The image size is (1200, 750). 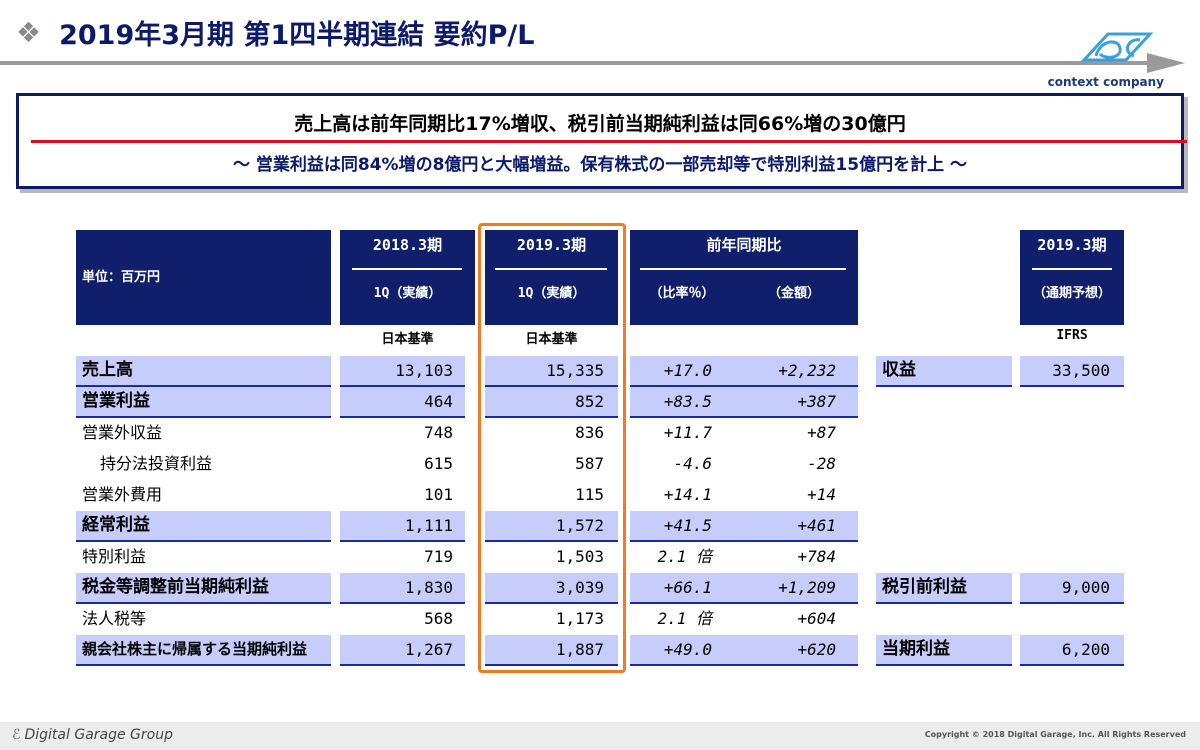 What do you see at coordinates (793, 293) in the screenshot?
I see `yoy-amt-header: （金額）` at bounding box center [793, 293].